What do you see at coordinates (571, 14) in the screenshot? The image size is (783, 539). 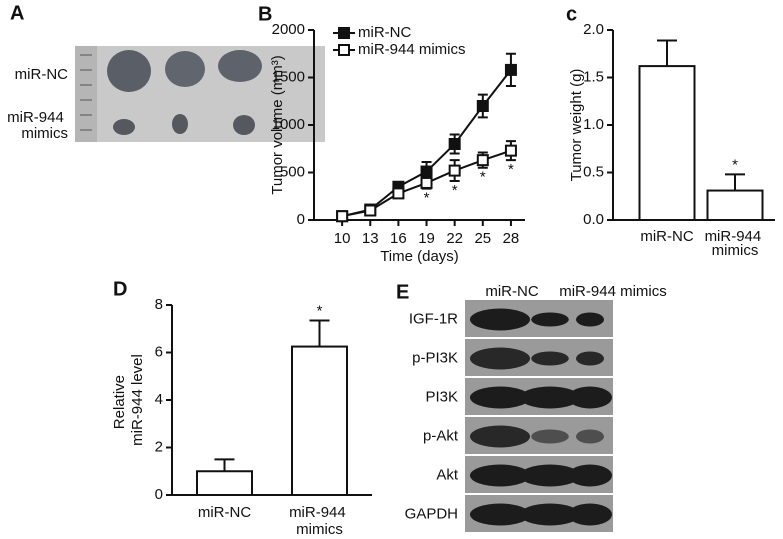 I see `panel-label: c` at bounding box center [571, 14].